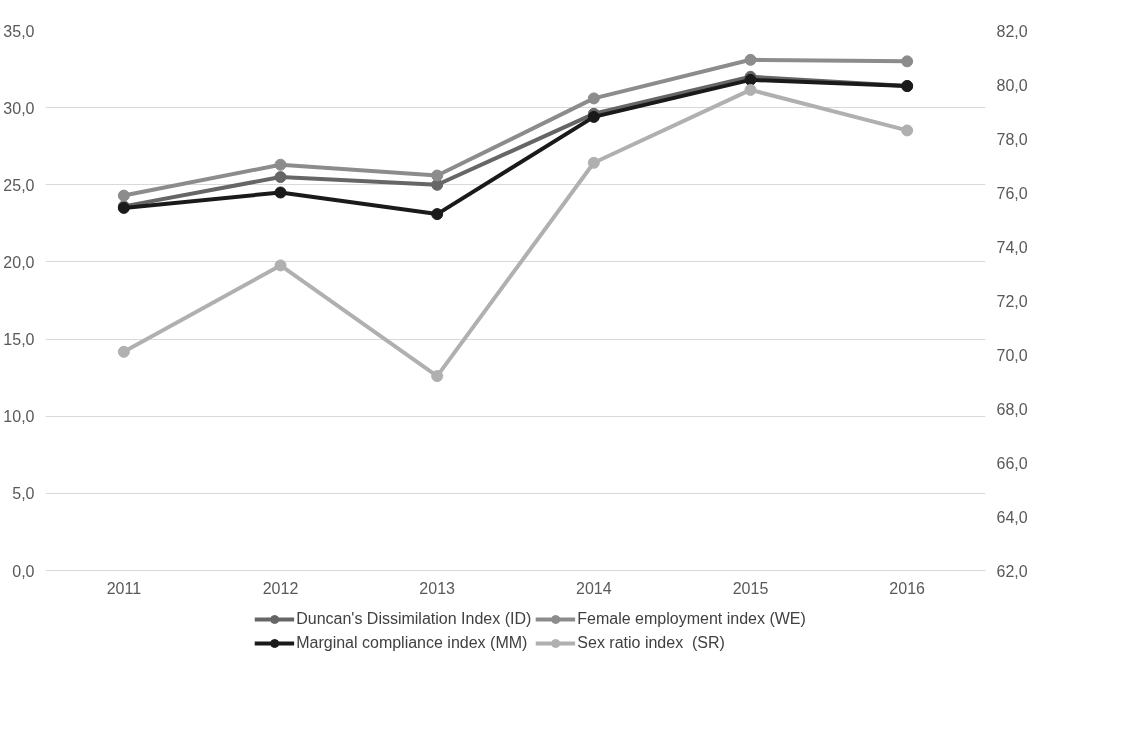  What do you see at coordinates (750, 588) in the screenshot?
I see `x-tick-label: 2015` at bounding box center [750, 588].